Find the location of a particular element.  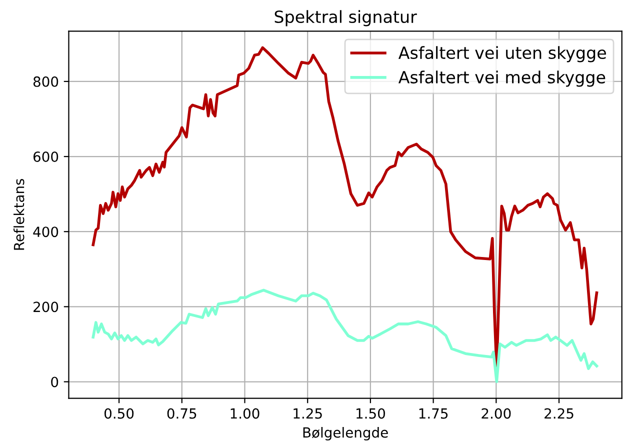

legend-label: Asfaltert vei med skygge is located at coordinates (502, 78).